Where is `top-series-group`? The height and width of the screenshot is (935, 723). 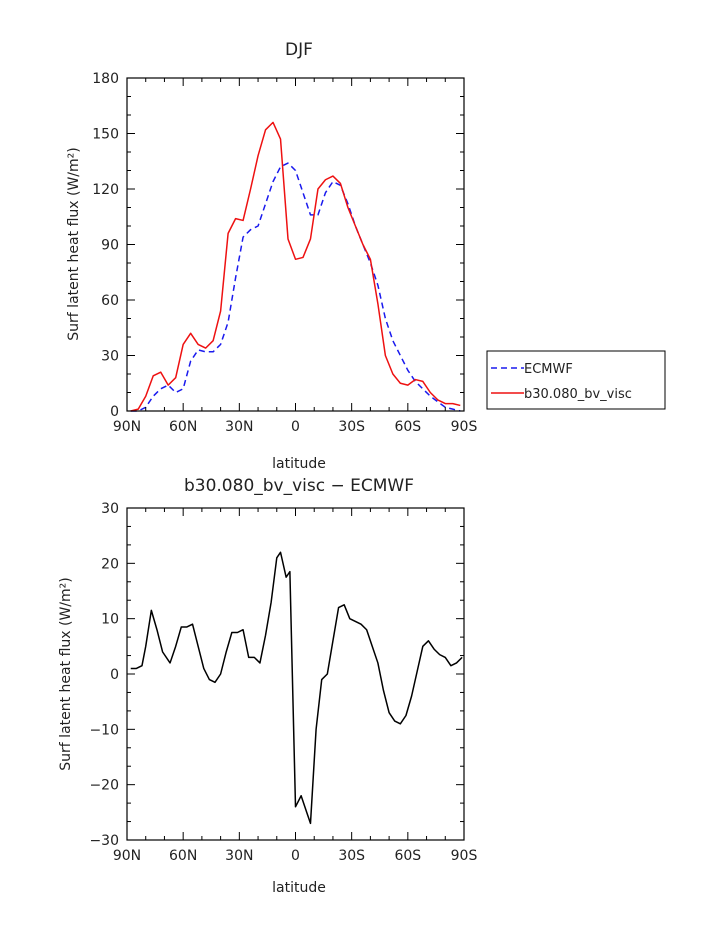
top-series-group is located at coordinates (295, 266).